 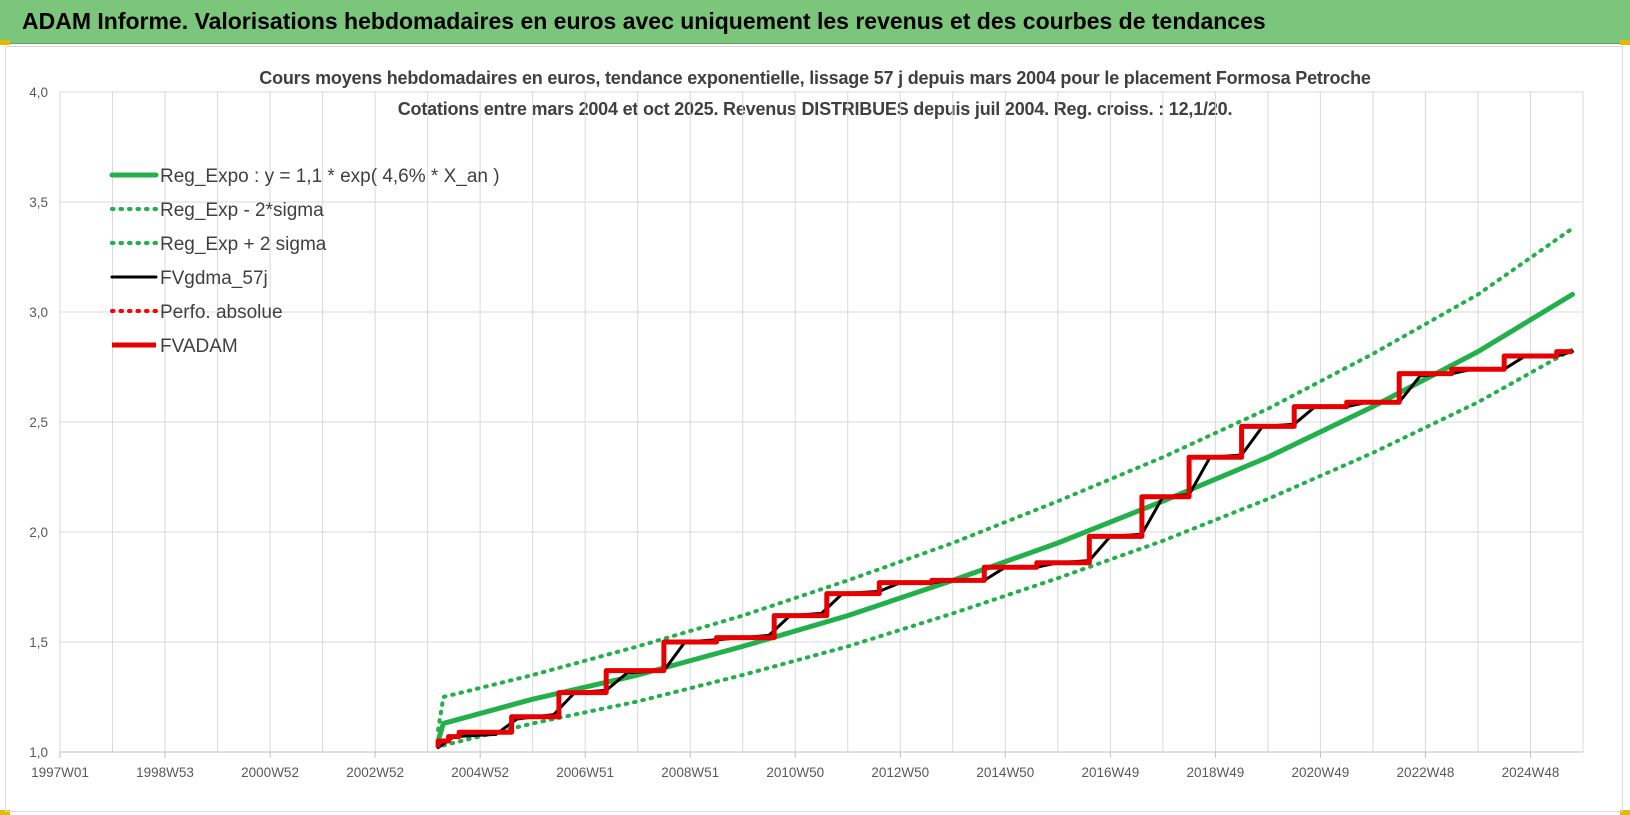 I want to click on x-tick-label: 2016W49, so click(x=1110, y=772).